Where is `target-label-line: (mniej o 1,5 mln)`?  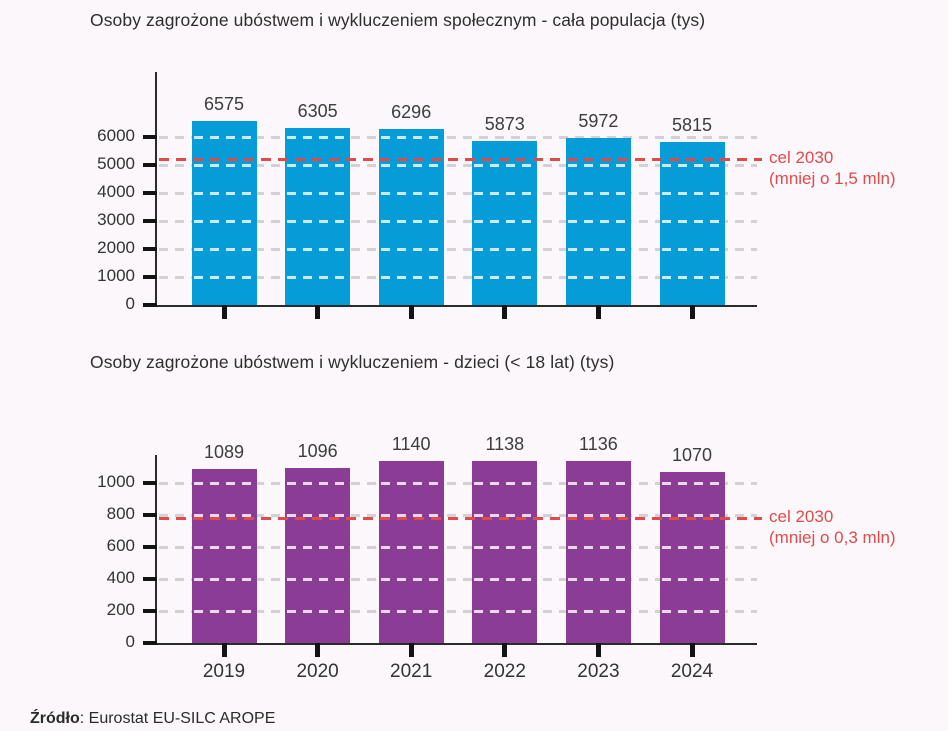
target-label-line: (mniej o 1,5 mln) is located at coordinates (832, 179).